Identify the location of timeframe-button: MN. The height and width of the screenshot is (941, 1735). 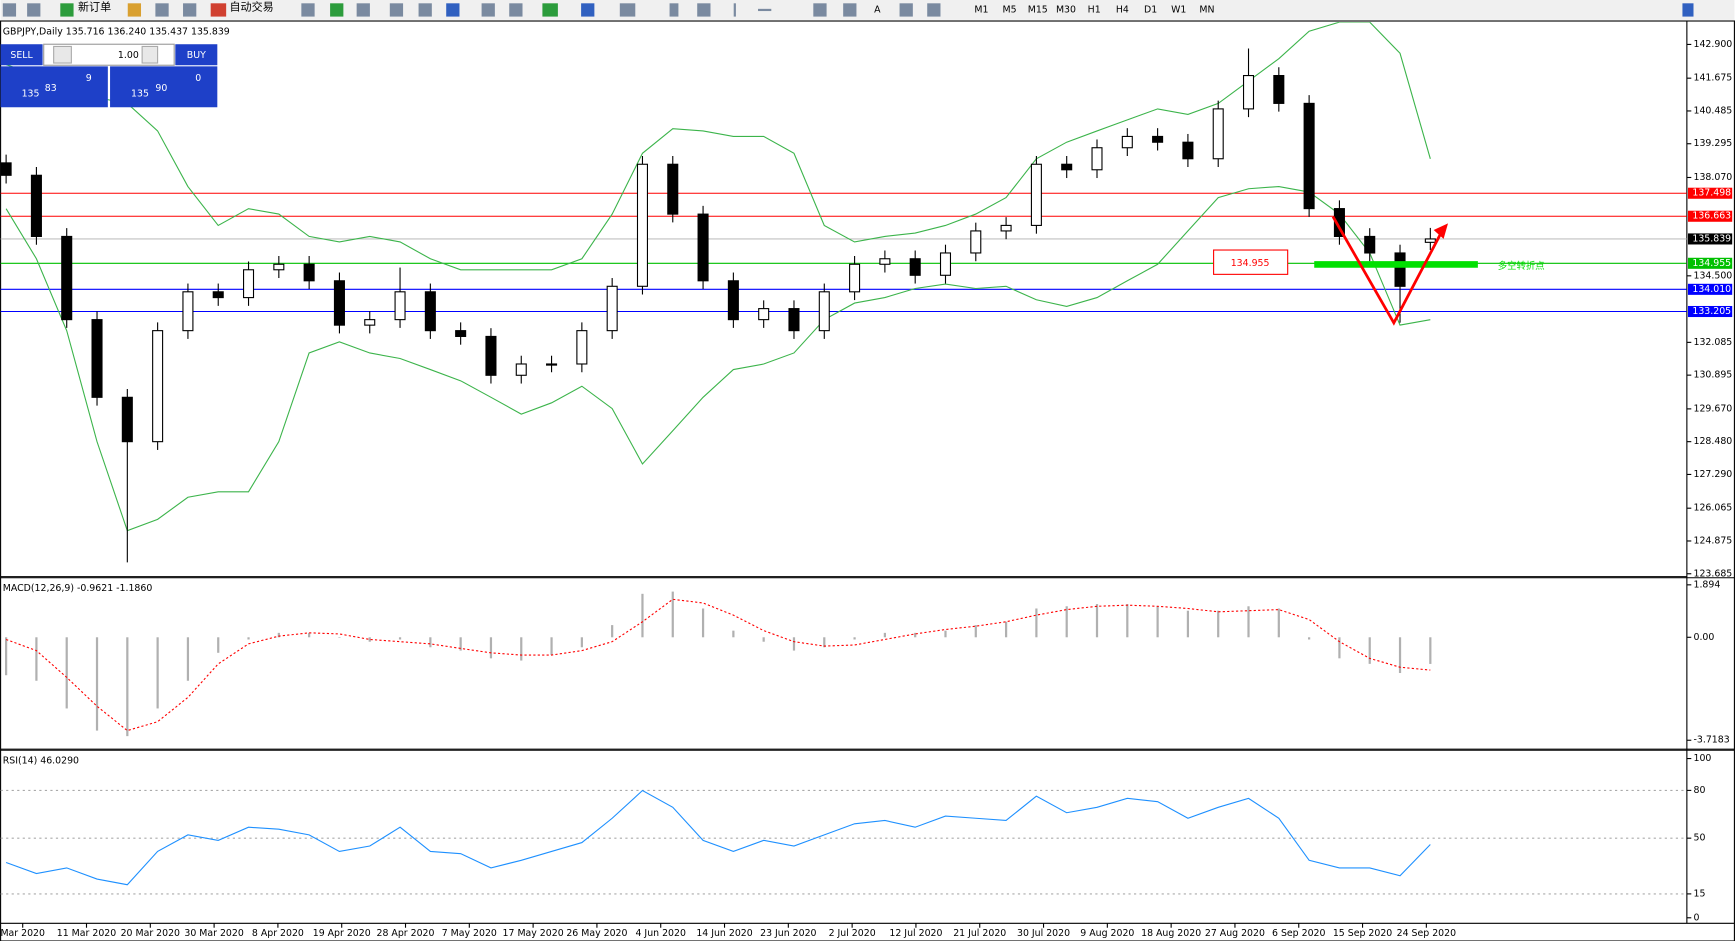
(1206, 9).